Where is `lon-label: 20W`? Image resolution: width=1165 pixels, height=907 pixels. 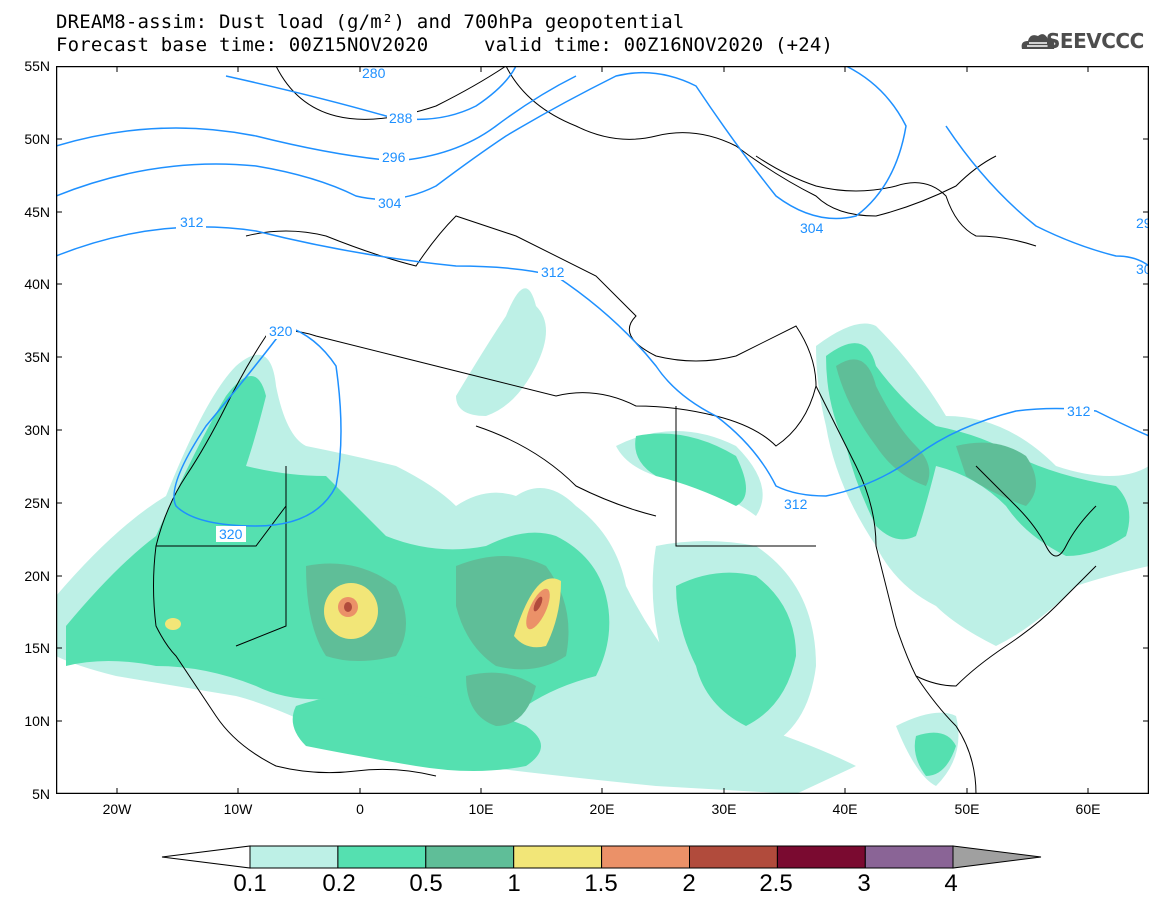
lon-label: 20W is located at coordinates (117, 809).